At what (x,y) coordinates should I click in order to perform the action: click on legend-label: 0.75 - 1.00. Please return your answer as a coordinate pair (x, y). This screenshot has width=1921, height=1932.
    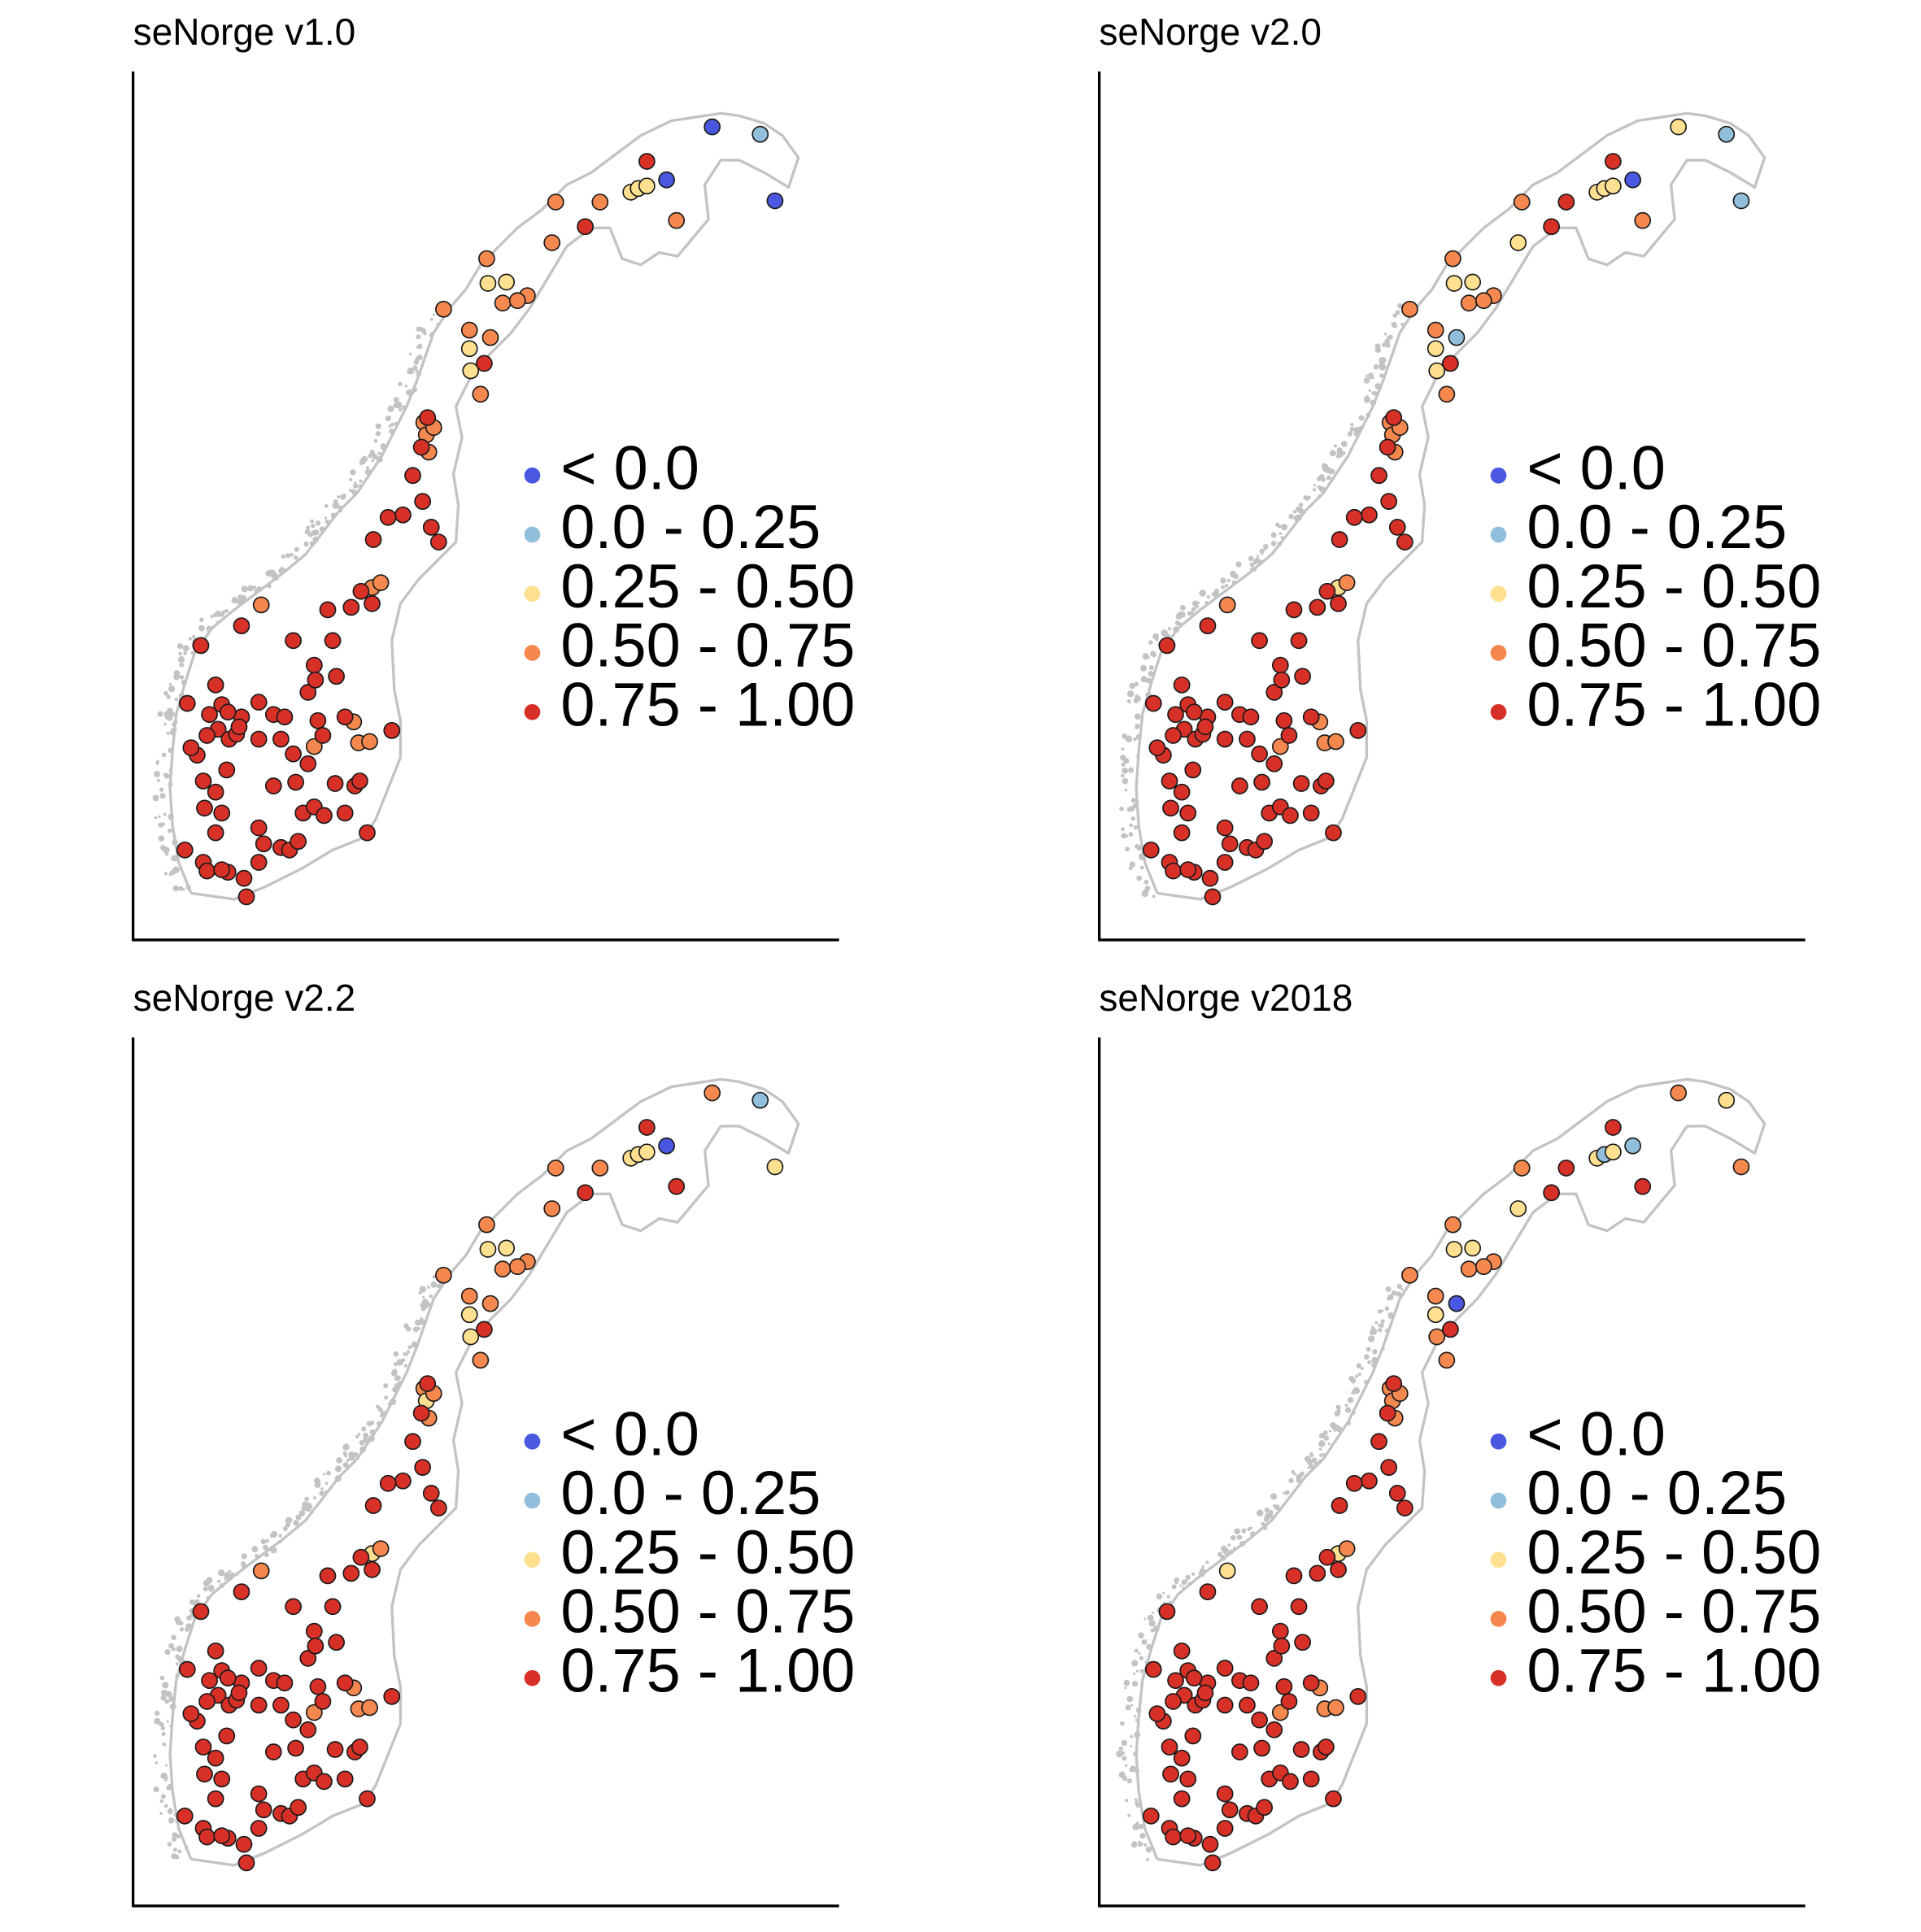
    Looking at the image, I should click on (707, 705).